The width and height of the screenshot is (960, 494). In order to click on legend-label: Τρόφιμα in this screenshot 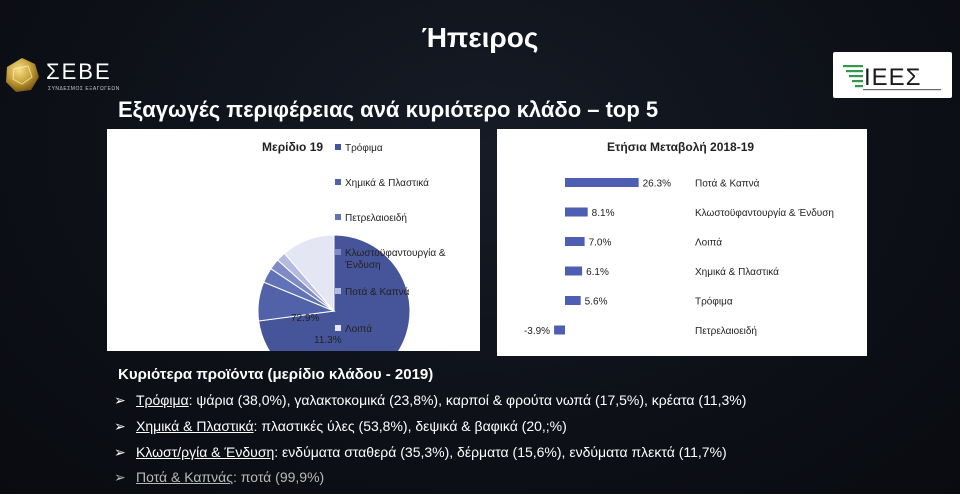, I will do `click(364, 148)`.